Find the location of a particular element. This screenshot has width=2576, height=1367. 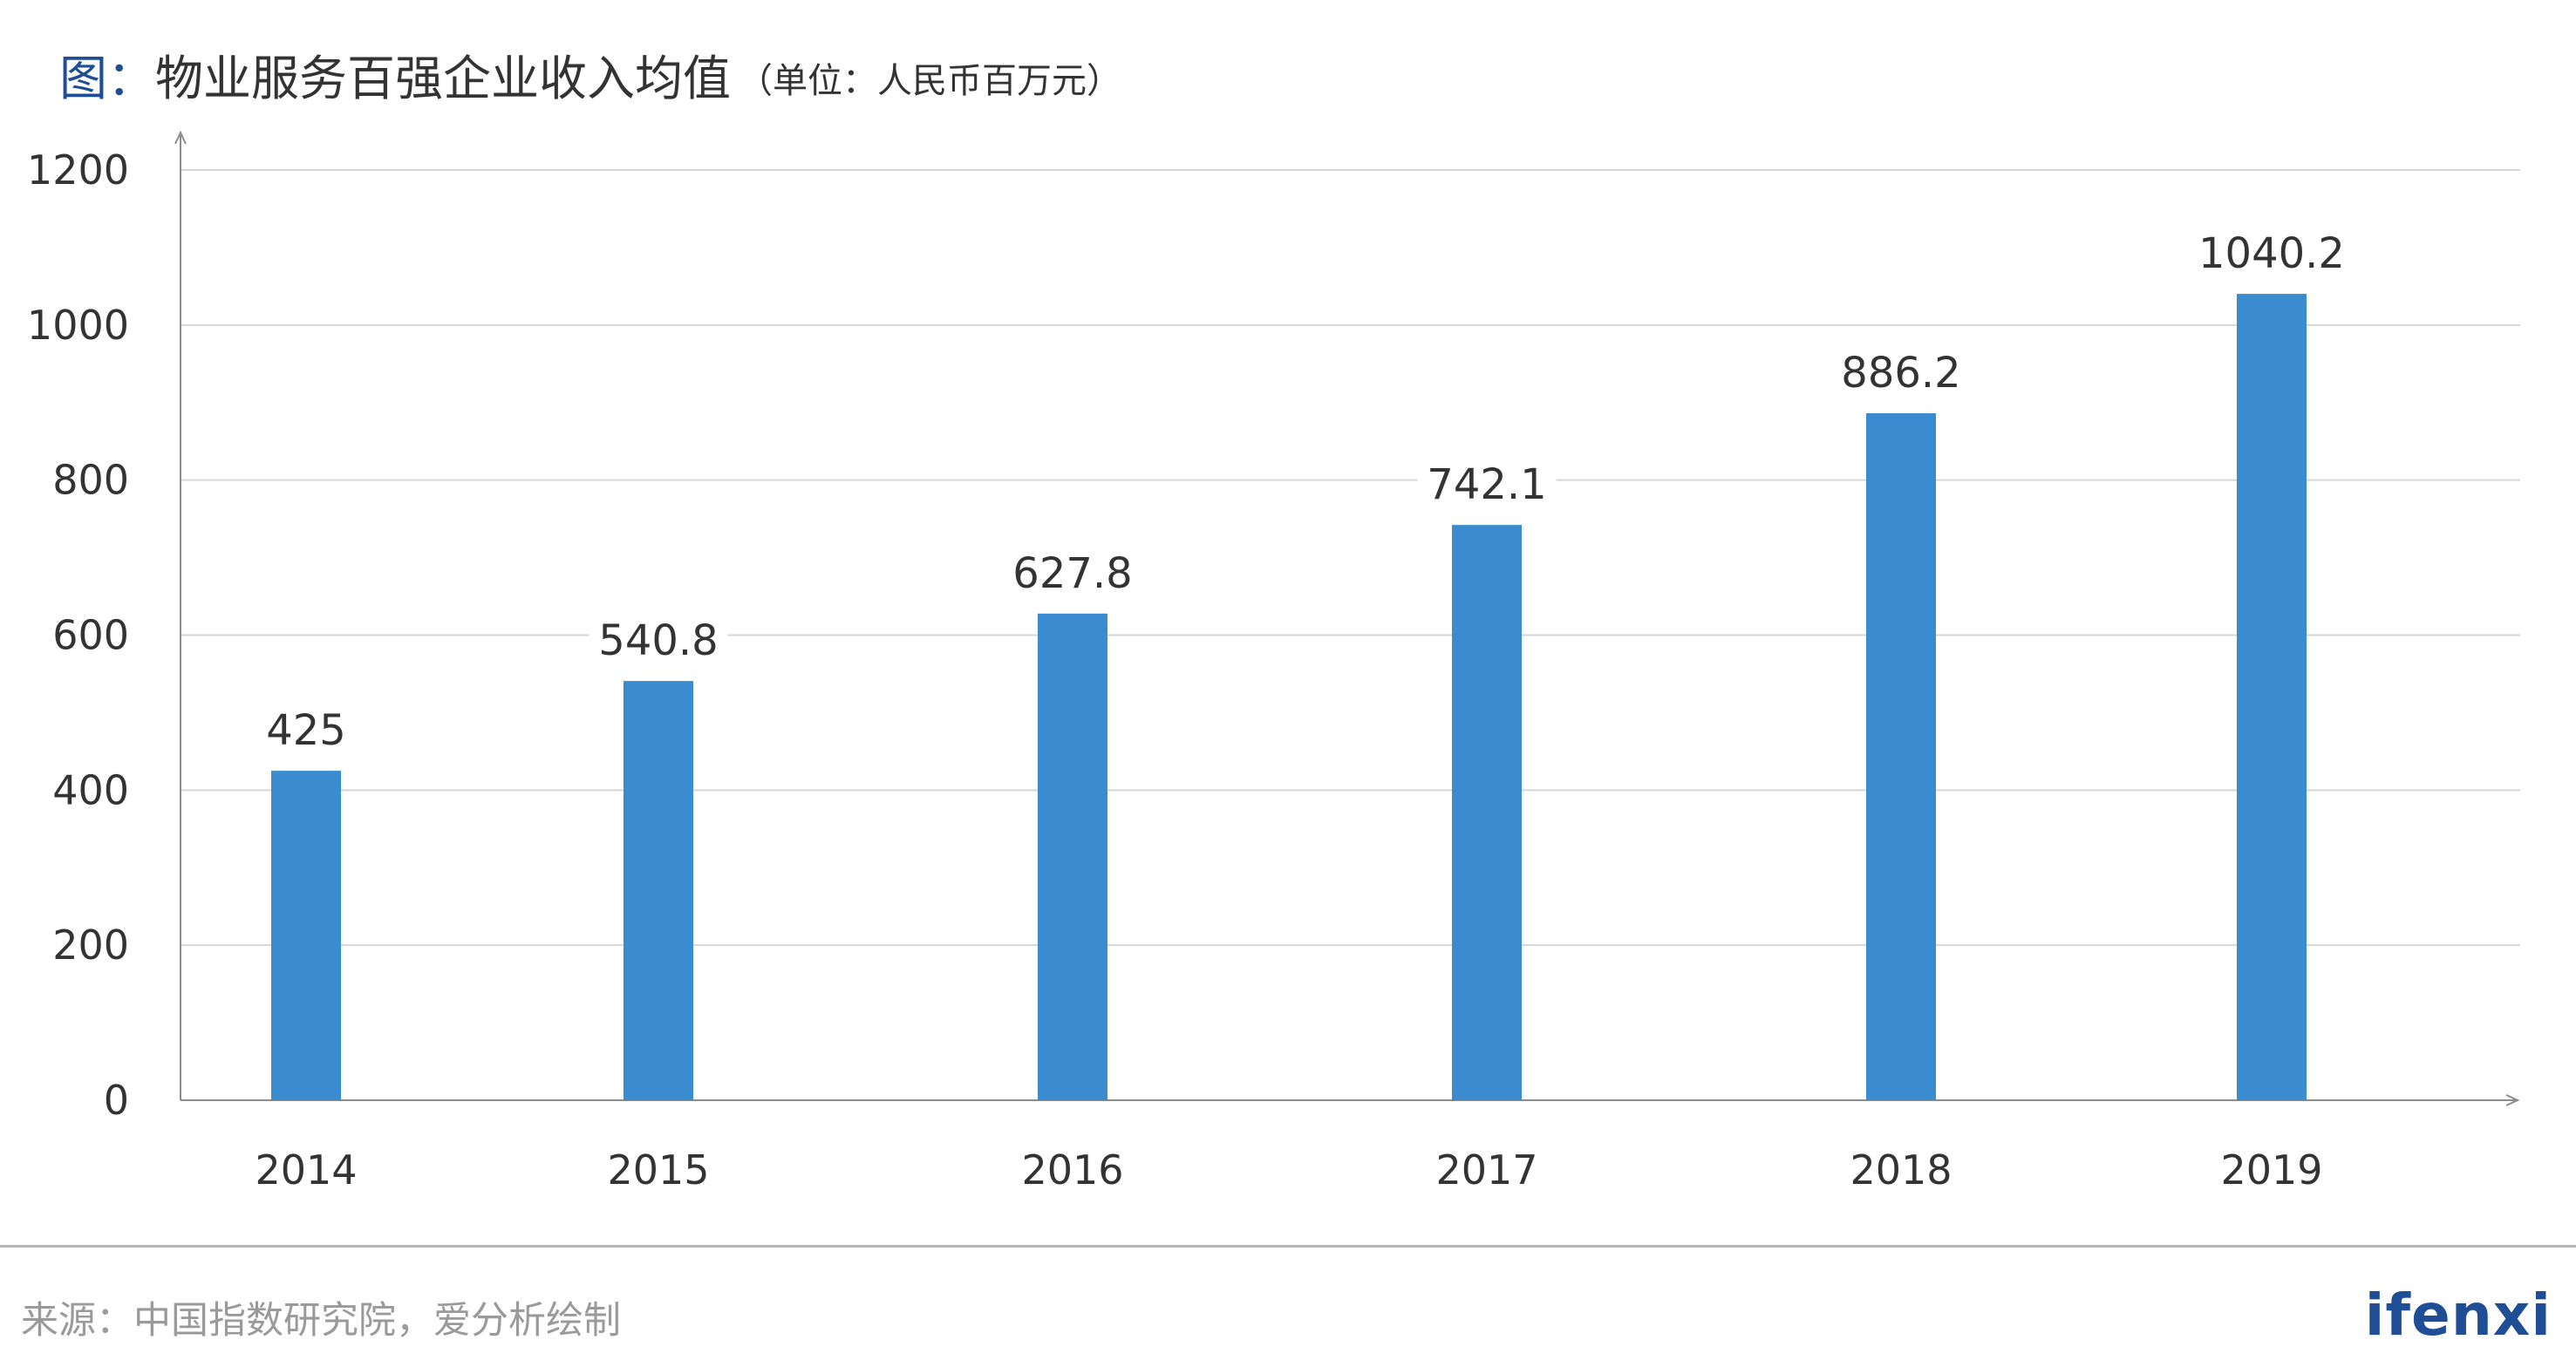

bar-2014 is located at coordinates (306, 935).